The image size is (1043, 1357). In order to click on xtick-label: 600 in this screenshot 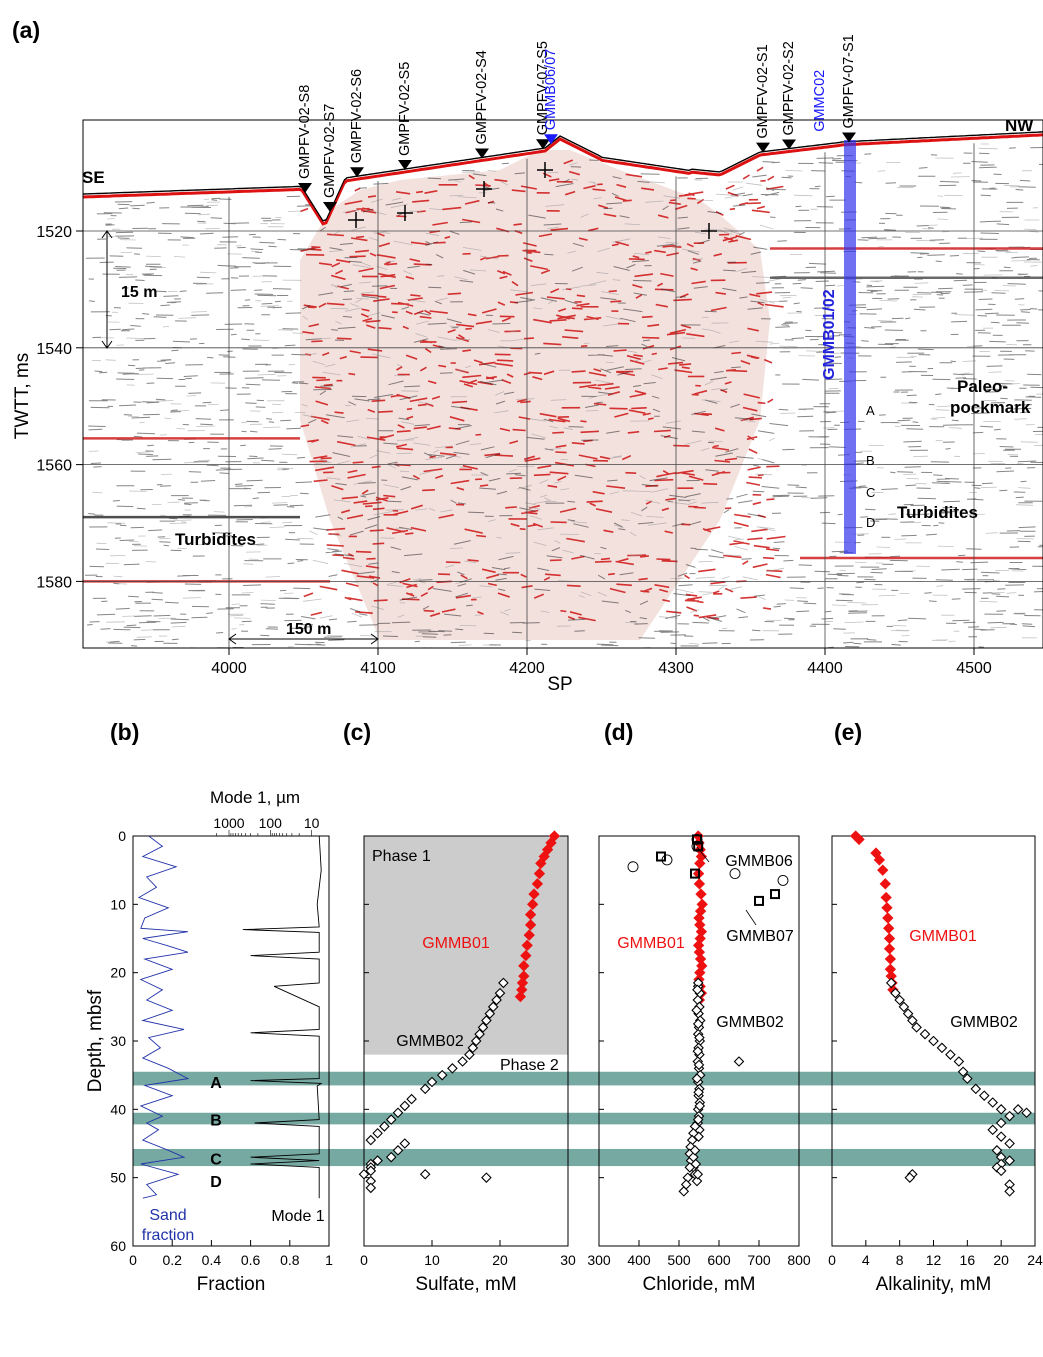, I will do `click(719, 1260)`.